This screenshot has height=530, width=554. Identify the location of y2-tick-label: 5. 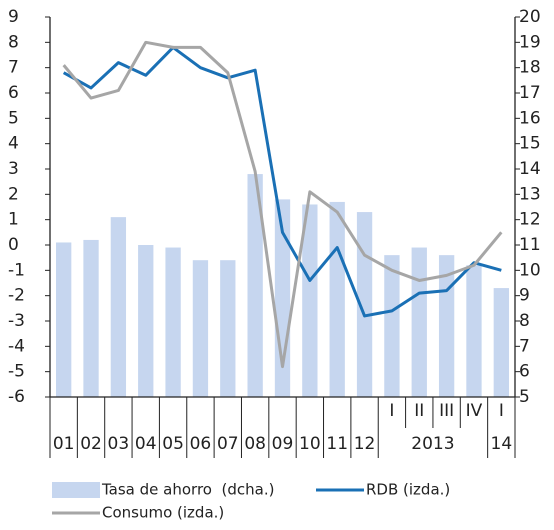
(524, 397).